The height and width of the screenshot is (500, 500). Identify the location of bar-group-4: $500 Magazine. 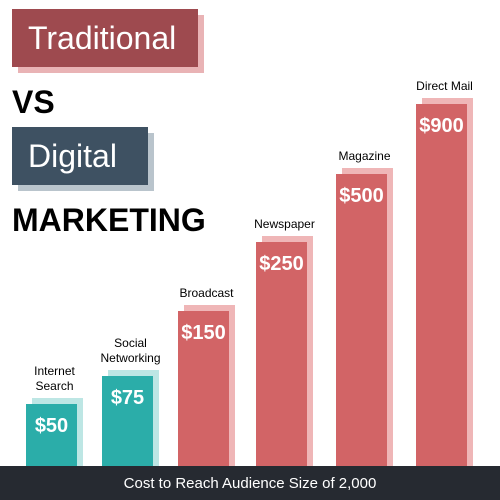
(364, 307).